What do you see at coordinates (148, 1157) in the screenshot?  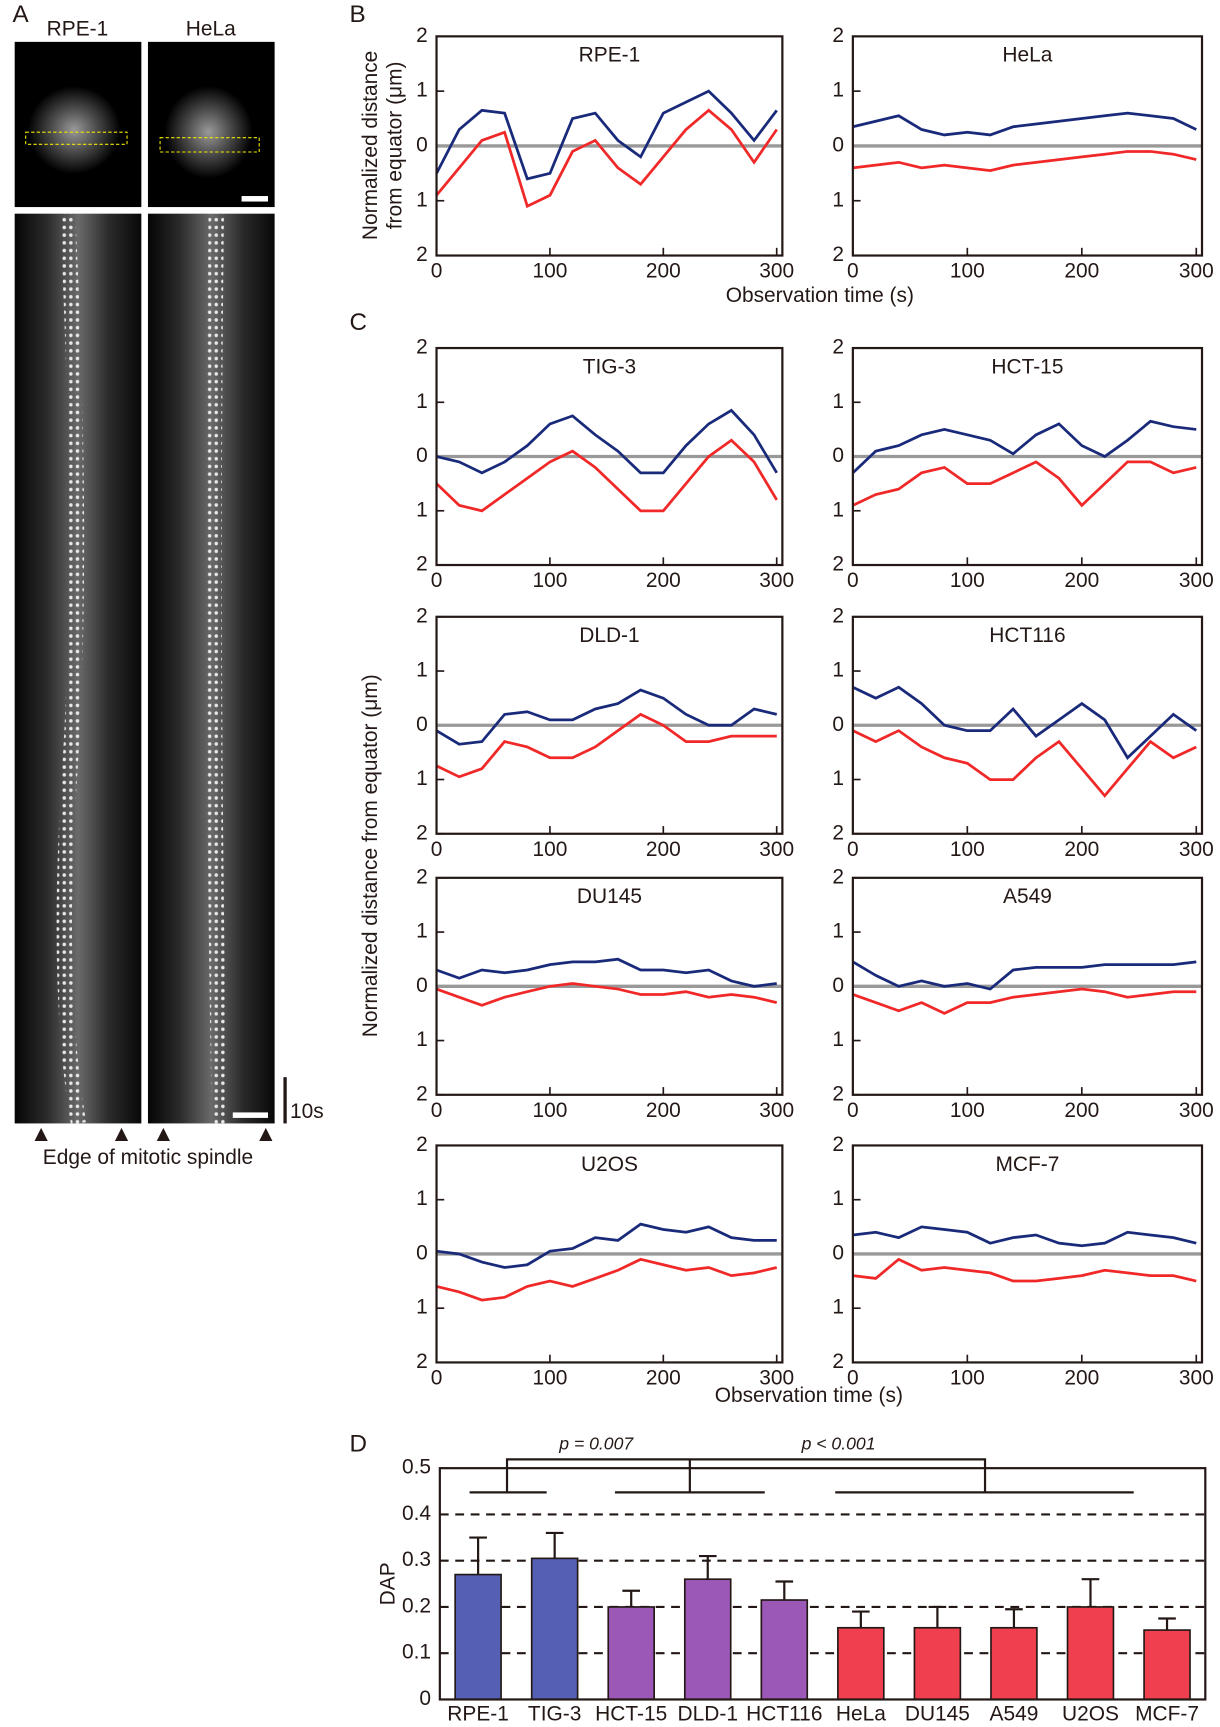 I see `caption: Edge of mitotic spindle` at bounding box center [148, 1157].